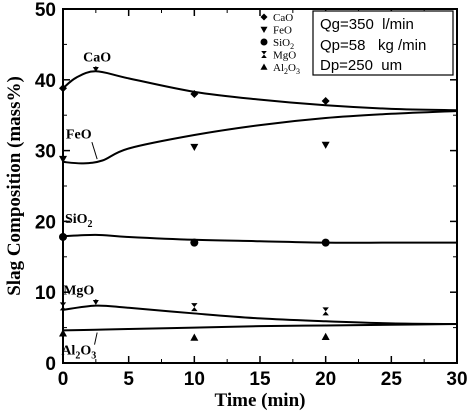 The width and height of the screenshot is (474, 416). What do you see at coordinates (325, 379) in the screenshot?
I see `x-tick-label: 20` at bounding box center [325, 379].